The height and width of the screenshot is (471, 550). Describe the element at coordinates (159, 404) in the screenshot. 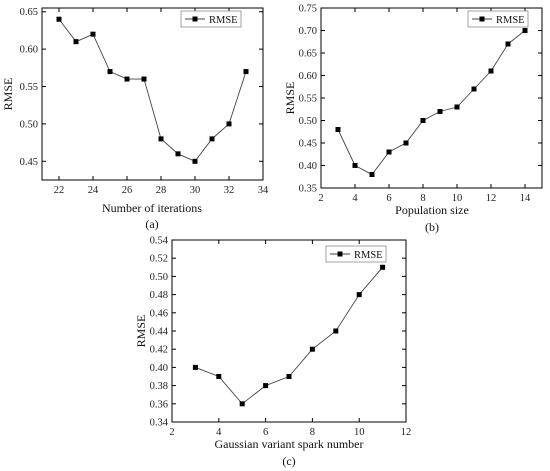

I see `y-tick-label: 0.36` at that location.